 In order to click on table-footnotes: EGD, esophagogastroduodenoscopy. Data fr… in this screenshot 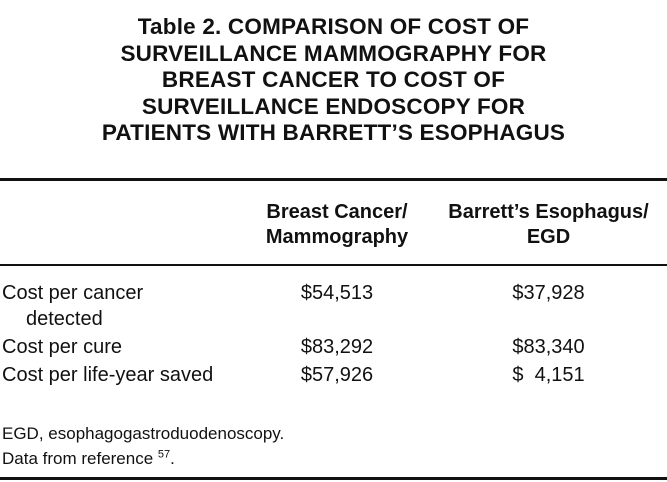, I will do `click(143, 446)`.